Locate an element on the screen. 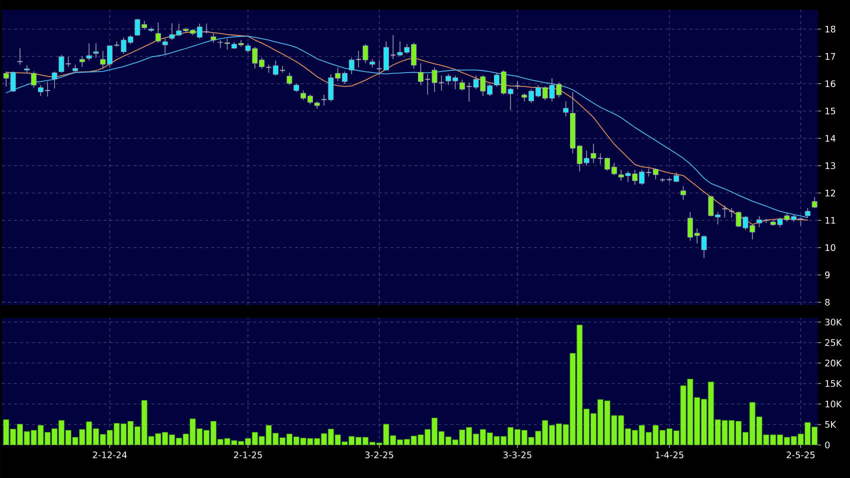 This screenshot has height=478, width=850. y-tick-label: 20K is located at coordinates (833, 363).